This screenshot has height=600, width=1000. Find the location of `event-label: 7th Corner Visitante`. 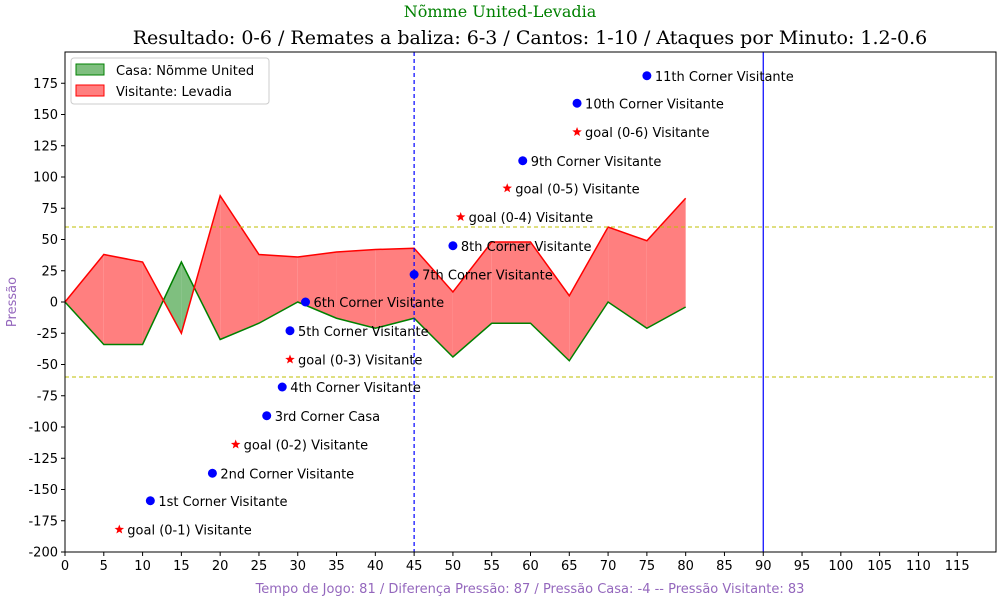

event-label: 7th Corner Visitante is located at coordinates (487, 276).